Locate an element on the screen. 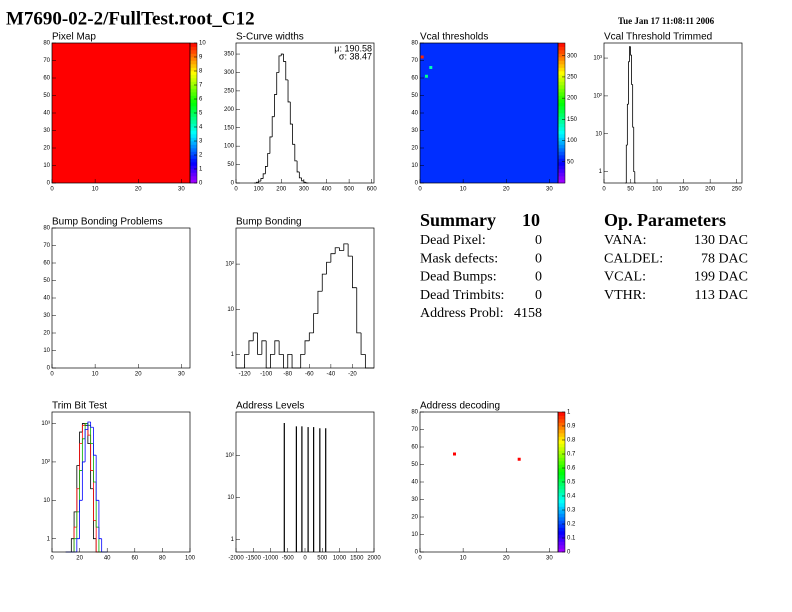 This screenshot has height=612, width=792. parameter-value: 130 DAC is located at coordinates (721, 240).